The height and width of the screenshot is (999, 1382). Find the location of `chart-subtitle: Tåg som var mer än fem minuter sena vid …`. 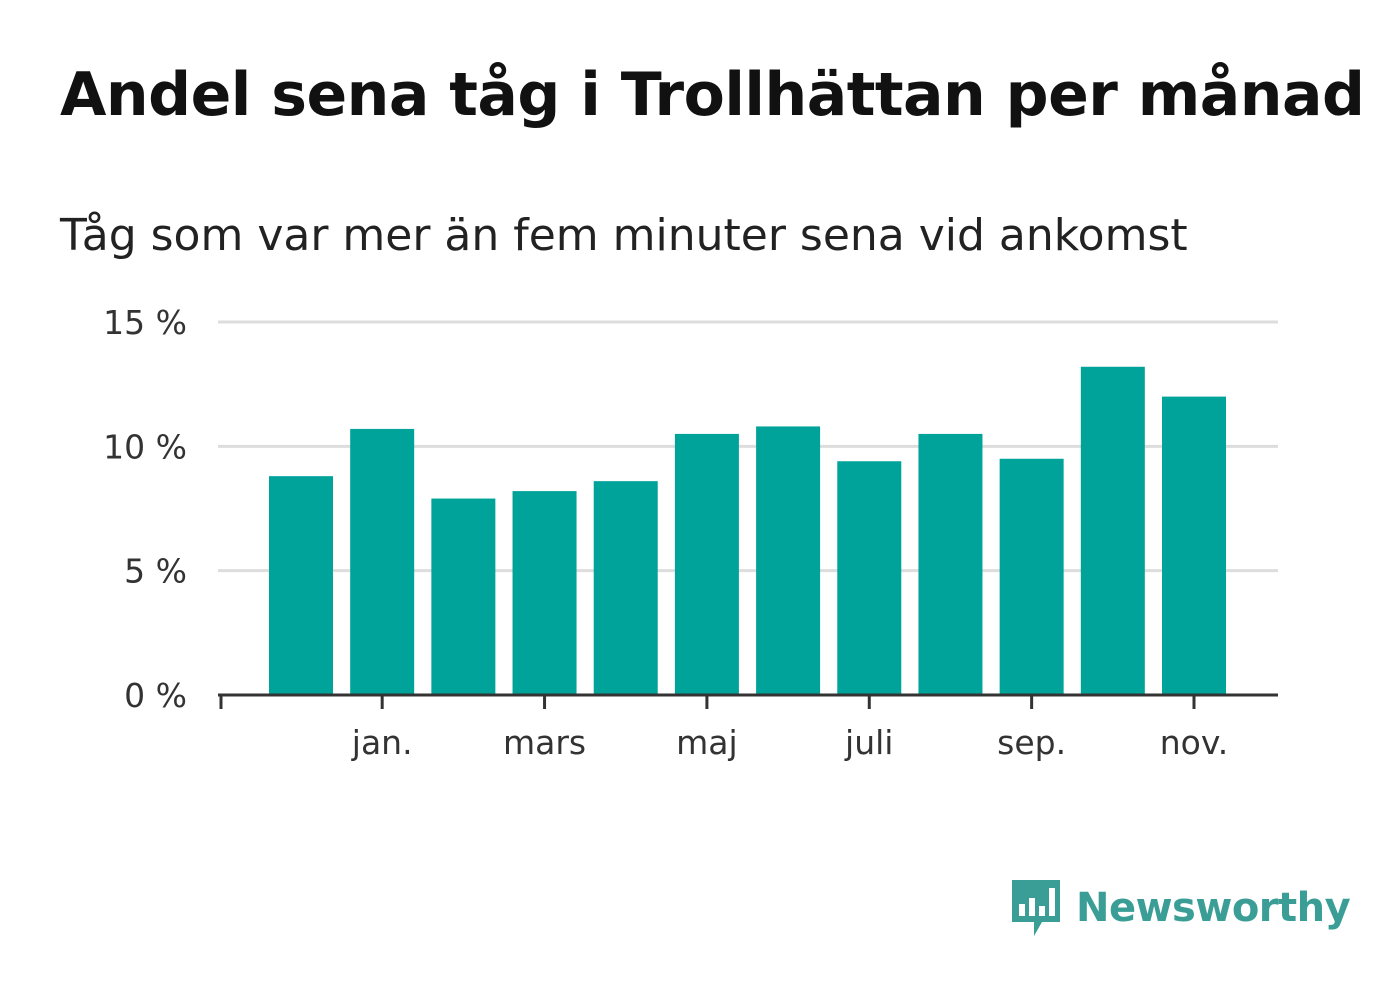

chart-subtitle: Tåg som var mer än fem minuter sena vid … is located at coordinates (624, 235).